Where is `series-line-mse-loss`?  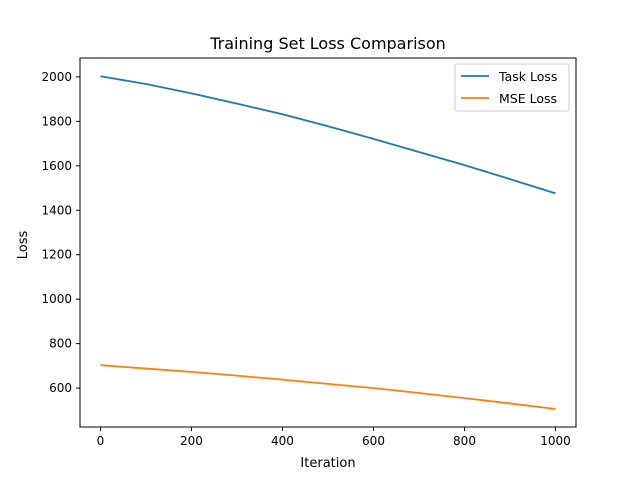 series-line-mse-loss is located at coordinates (328, 387).